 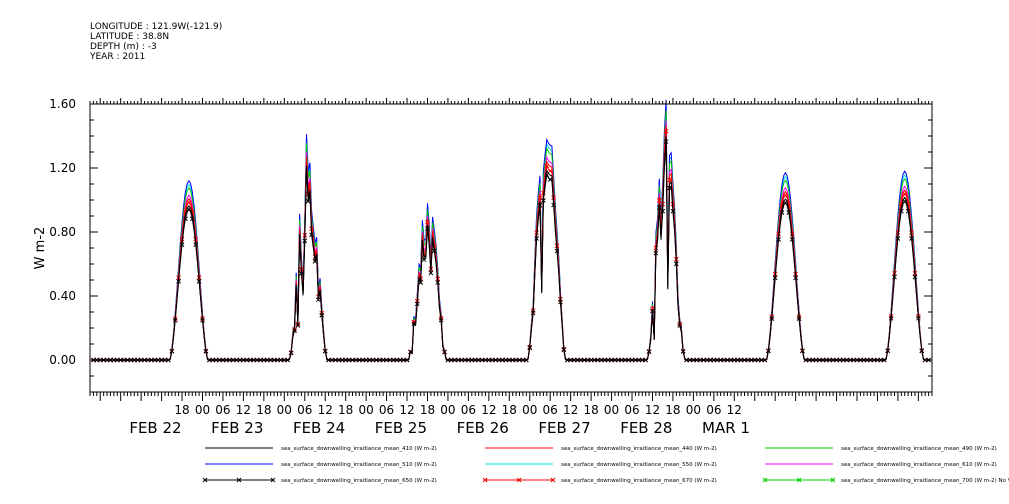 I want to click on y-tick-label: 0.80, so click(x=62, y=232).